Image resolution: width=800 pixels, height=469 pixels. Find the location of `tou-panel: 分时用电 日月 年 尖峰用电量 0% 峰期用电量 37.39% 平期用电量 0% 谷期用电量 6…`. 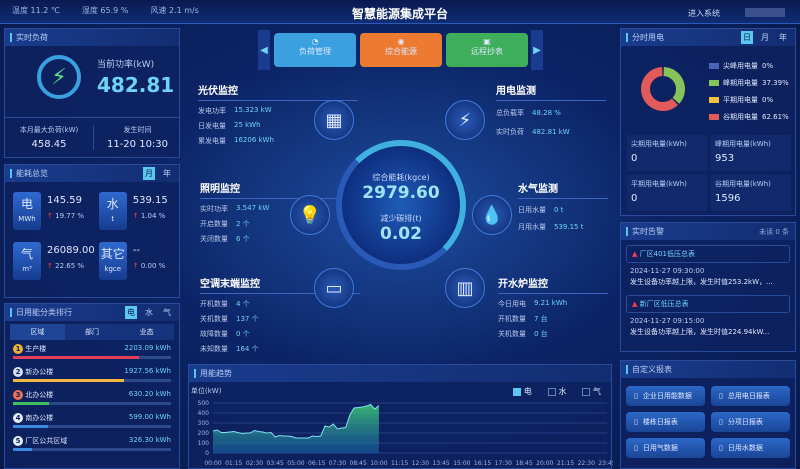

tou-panel: 分时用电 日月 年 尖峰用电量 0% 峰期用电量 37.39% 平期用电量 0% 谷期用电量 6… is located at coordinates (708, 122).